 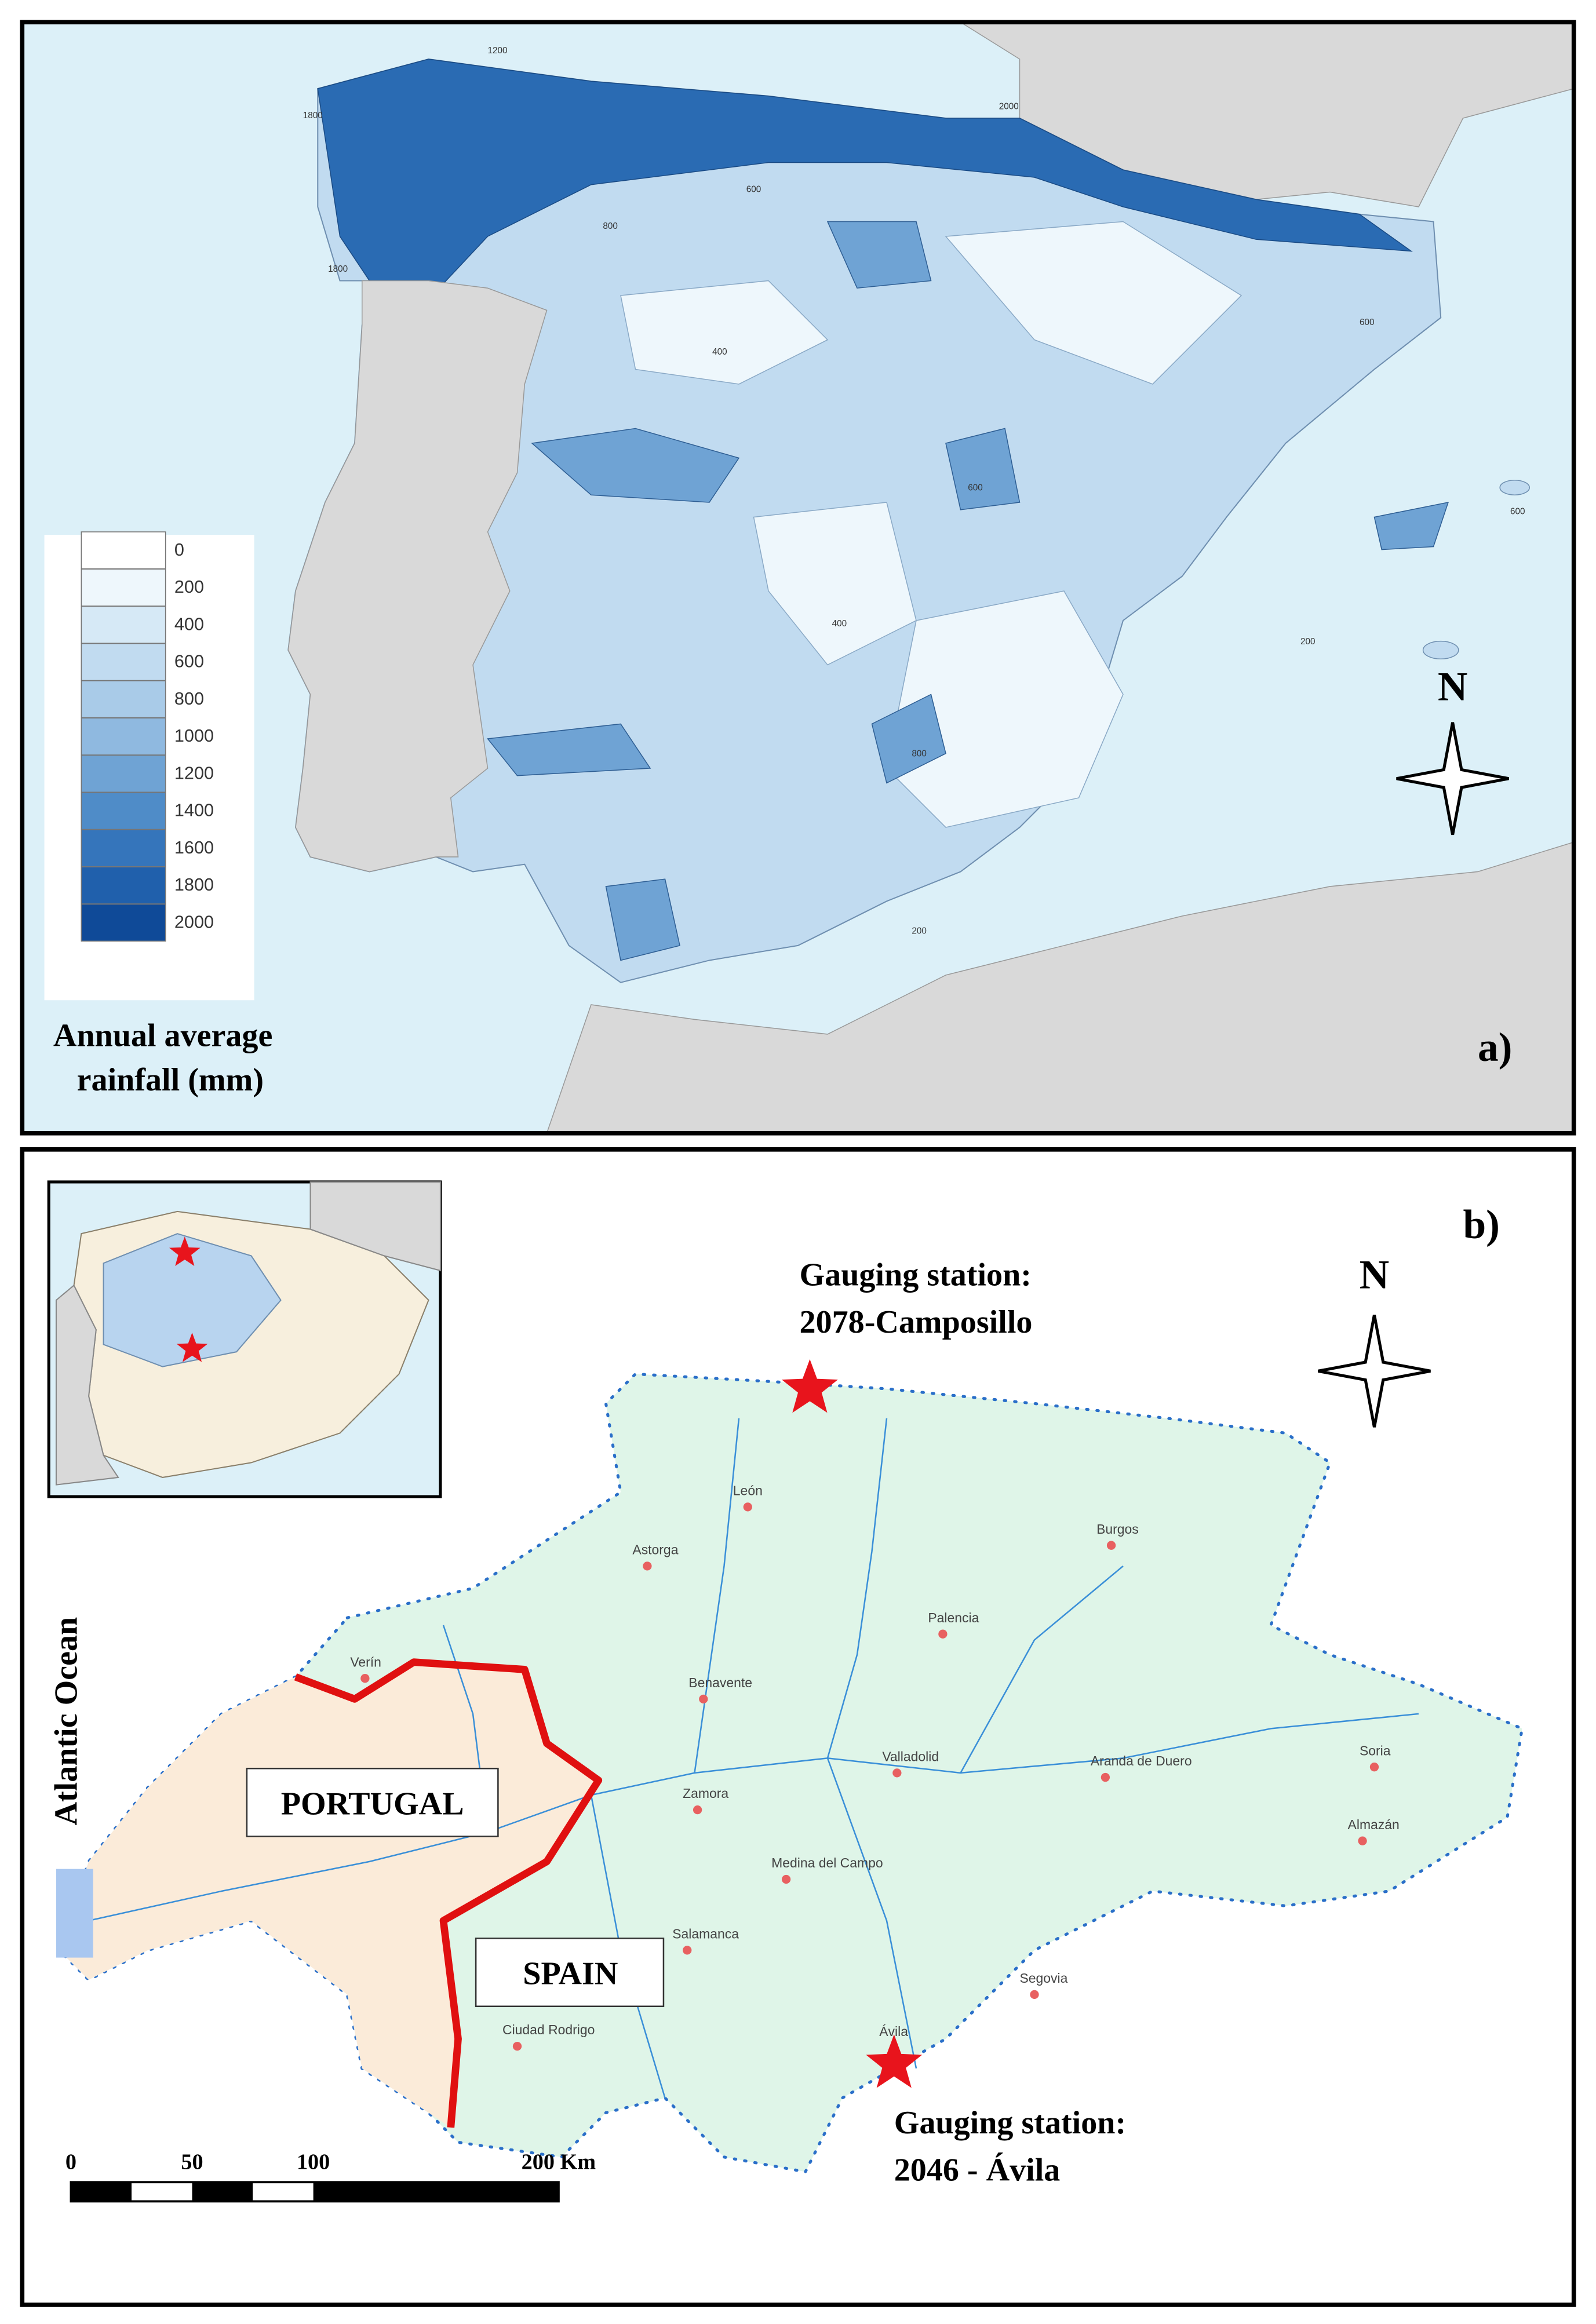 I want to click on legend-title: rainfall (mm), so click(x=171, y=1080).